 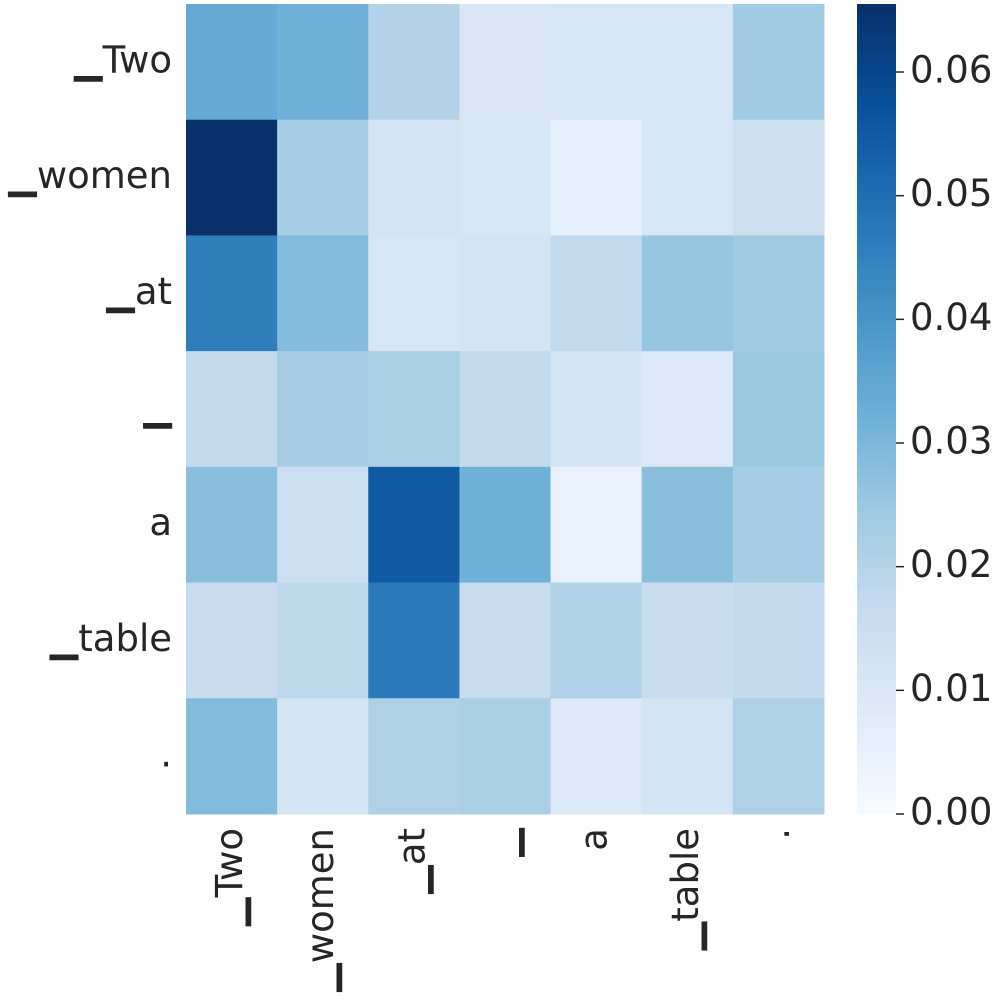 I want to click on heatmap-cell-r1-c3, so click(x=505, y=177).